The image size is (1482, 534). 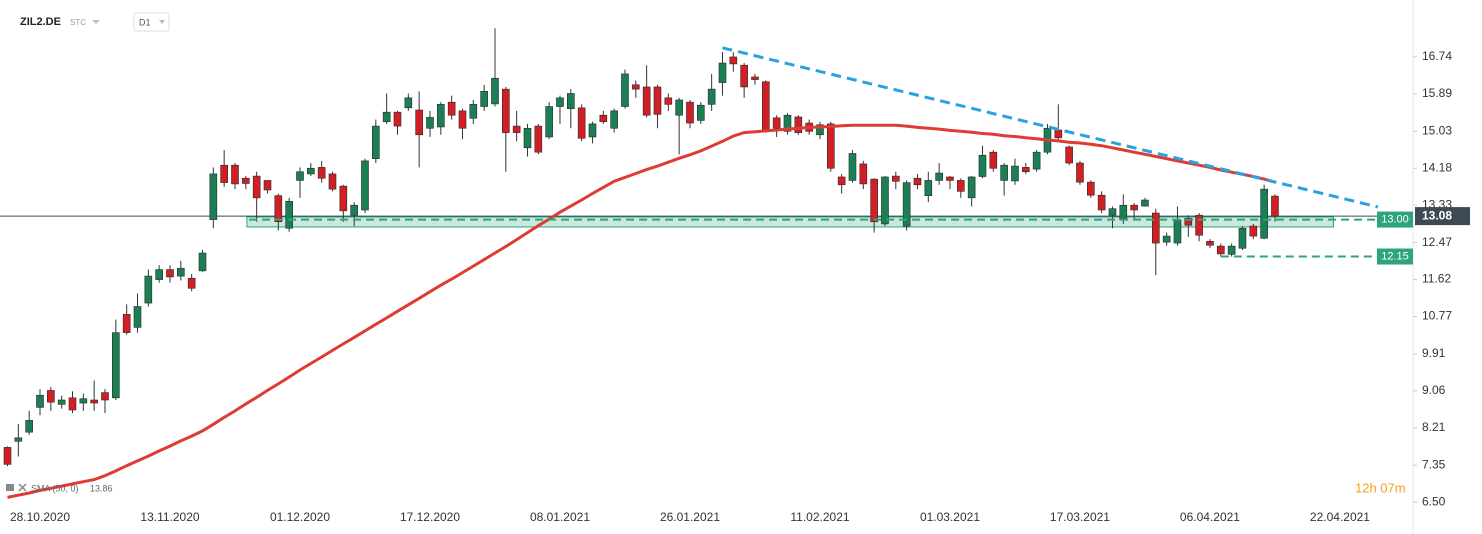 What do you see at coordinates (1050, 127) in the screenshot?
I see `trendline` at bounding box center [1050, 127].